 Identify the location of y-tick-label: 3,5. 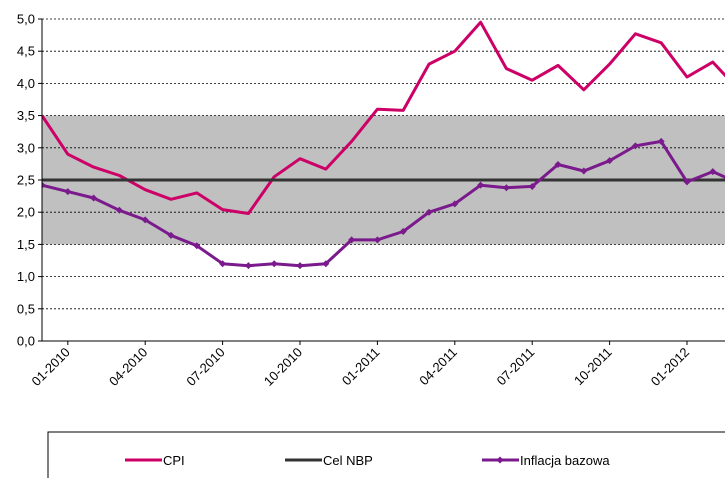
(26, 115).